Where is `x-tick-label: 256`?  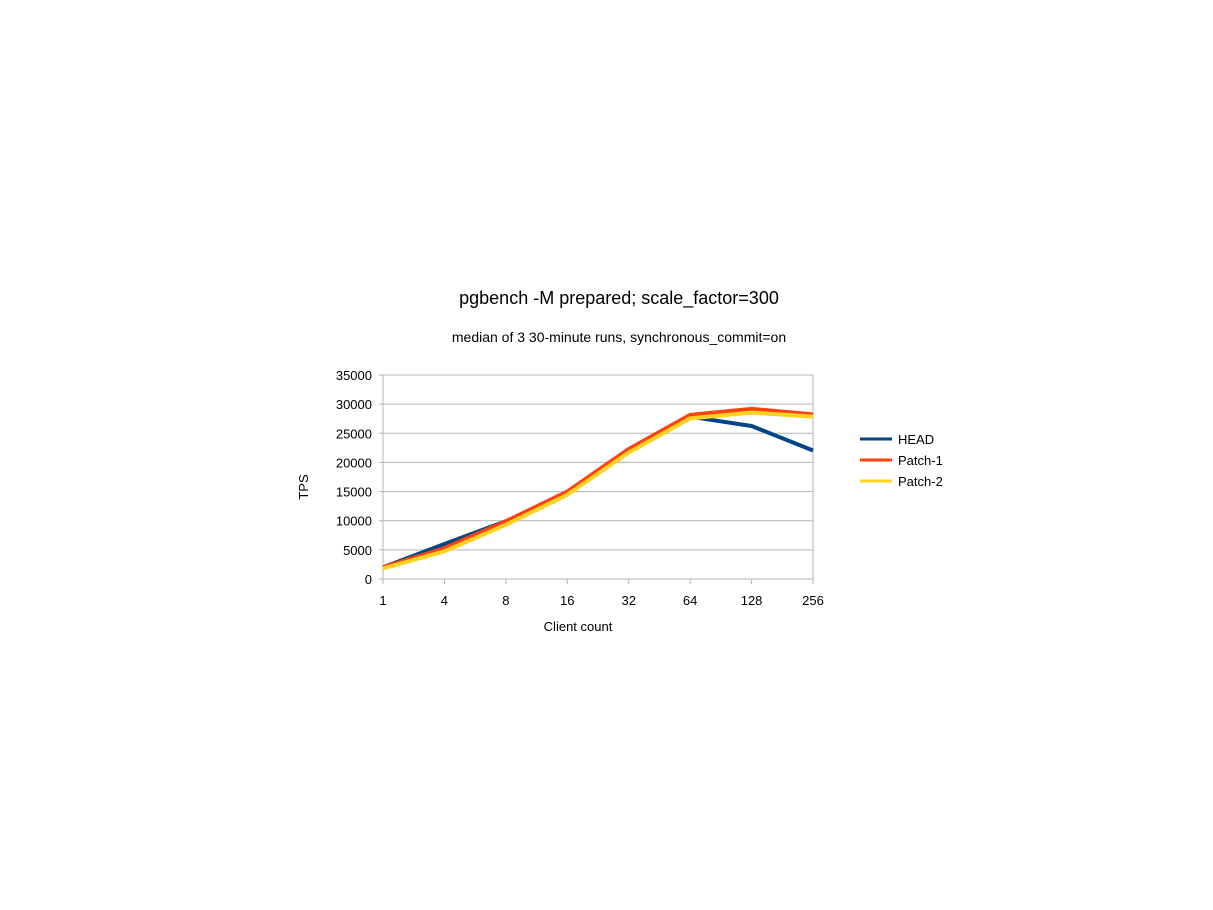 x-tick-label: 256 is located at coordinates (813, 600).